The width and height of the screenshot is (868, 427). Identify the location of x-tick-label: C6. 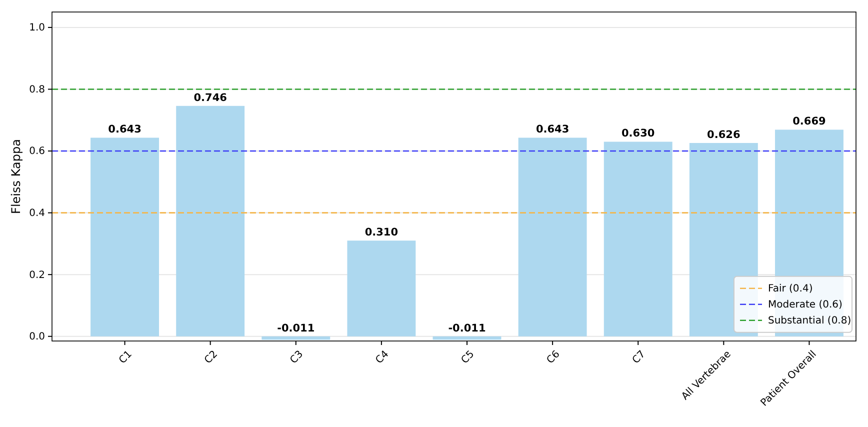
(553, 357).